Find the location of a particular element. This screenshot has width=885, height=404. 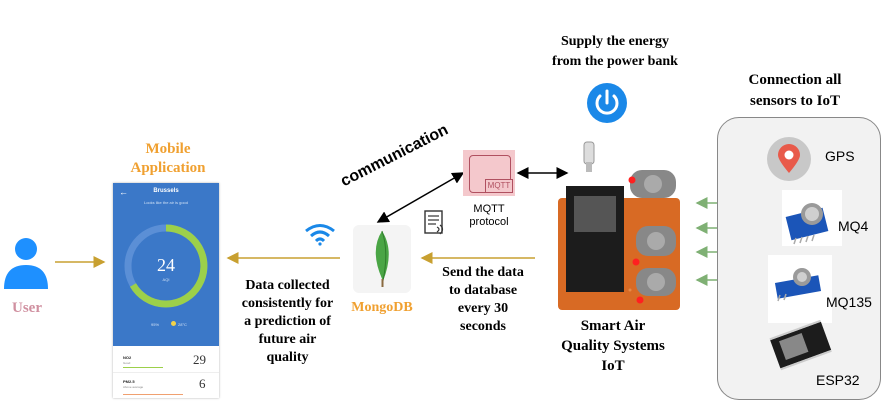

mq135-sensor-image is located at coordinates (800, 289).